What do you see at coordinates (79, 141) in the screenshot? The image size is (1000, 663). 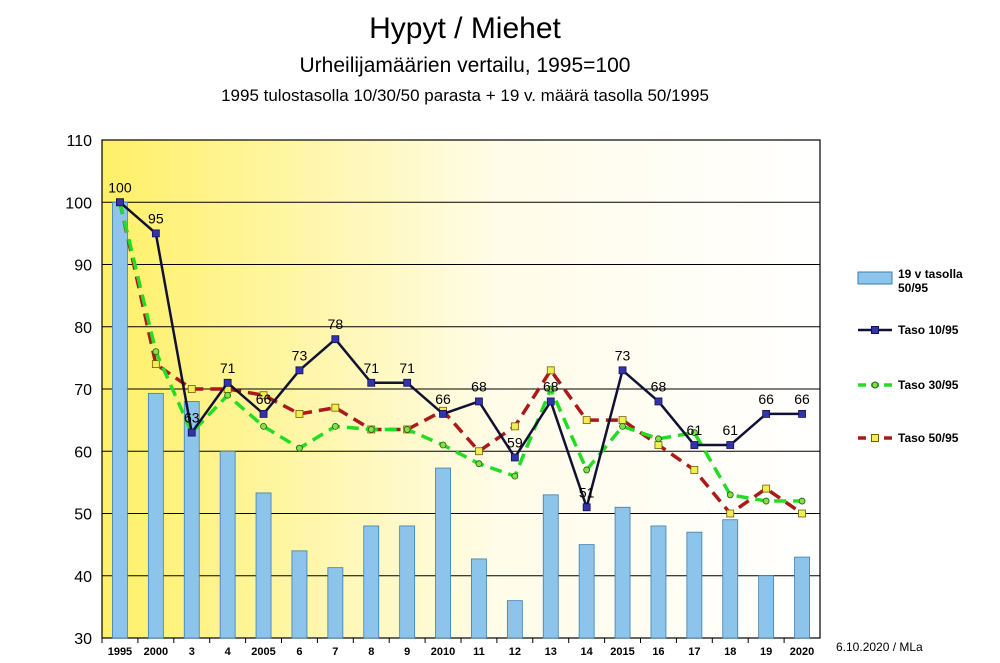 I see `y-tick-label: 110` at bounding box center [79, 141].